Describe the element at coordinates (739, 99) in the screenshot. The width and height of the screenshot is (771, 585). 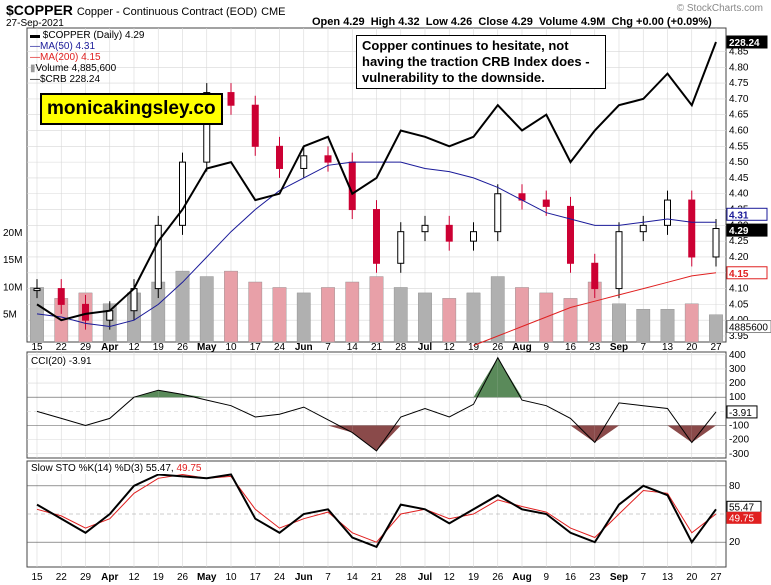
I see `price-tick-label: 4.70` at that location.